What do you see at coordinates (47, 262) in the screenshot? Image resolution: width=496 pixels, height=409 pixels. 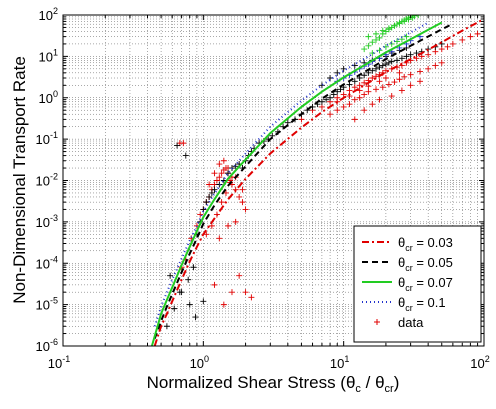 I see `y-tick-label: 10⁻⁴` at bounding box center [47, 262].